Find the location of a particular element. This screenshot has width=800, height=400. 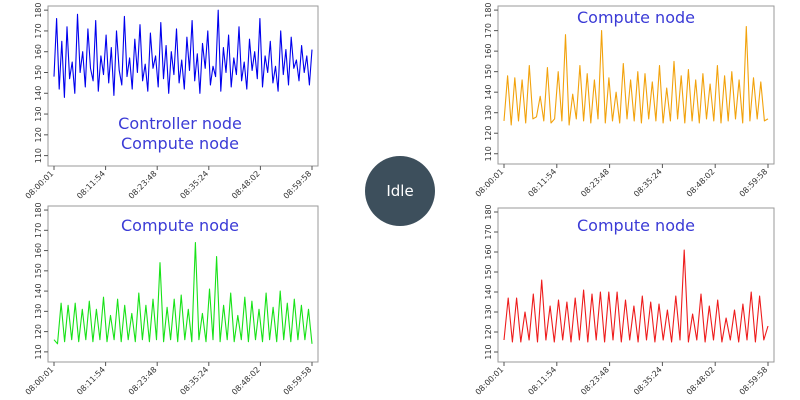

chart-label: Controller node Compute node is located at coordinates (180, 134).